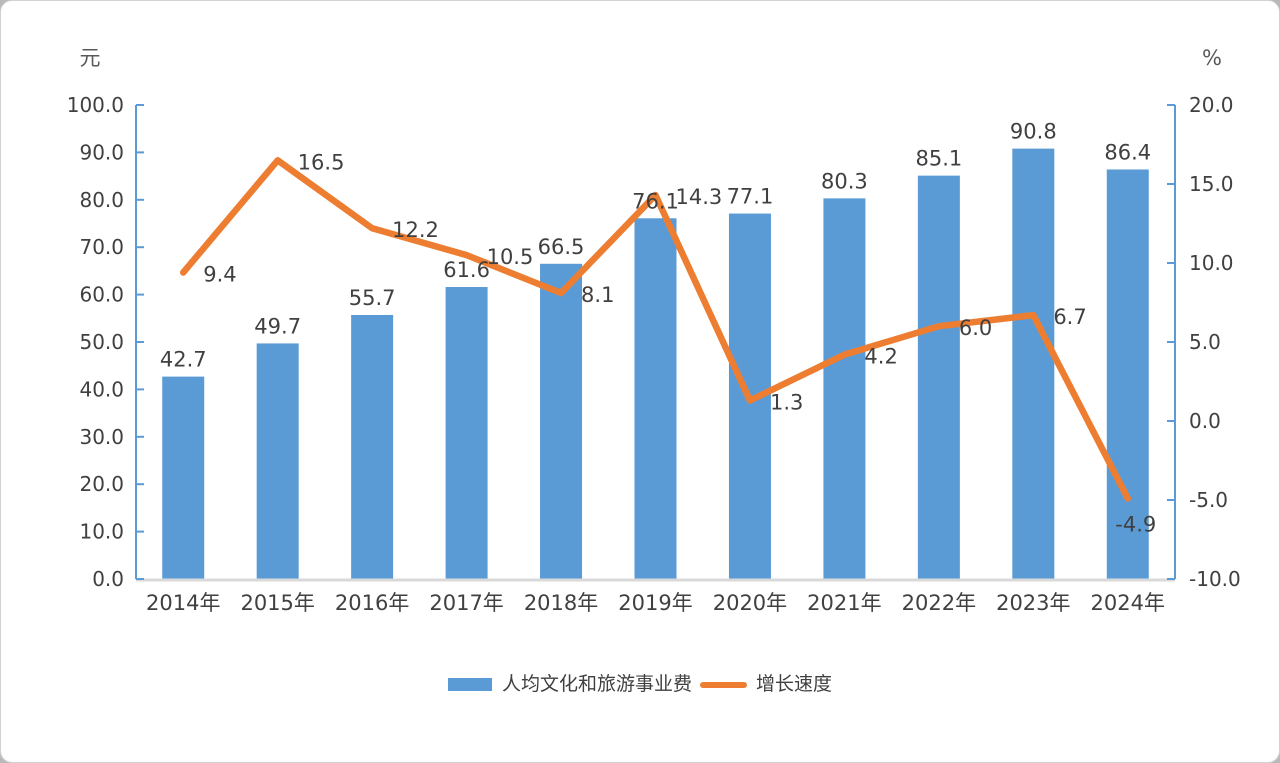  I want to click on left-tick-label: 100.0, so click(95, 105).